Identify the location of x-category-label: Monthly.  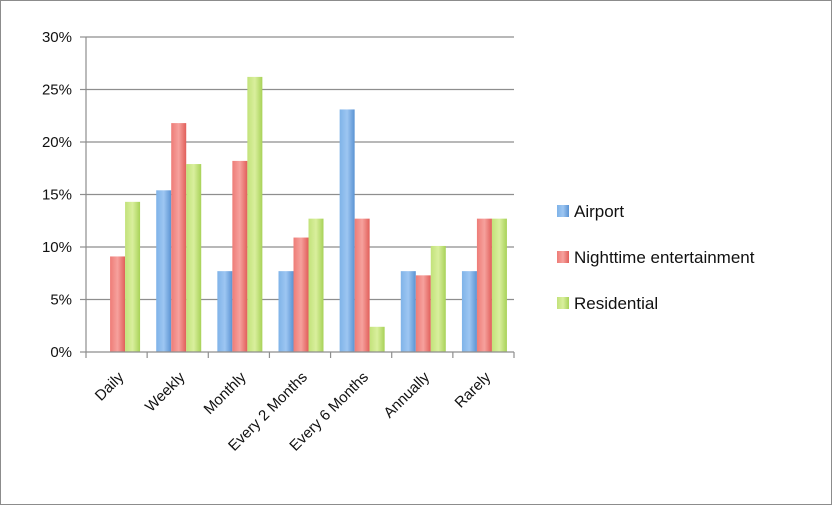
(226, 393).